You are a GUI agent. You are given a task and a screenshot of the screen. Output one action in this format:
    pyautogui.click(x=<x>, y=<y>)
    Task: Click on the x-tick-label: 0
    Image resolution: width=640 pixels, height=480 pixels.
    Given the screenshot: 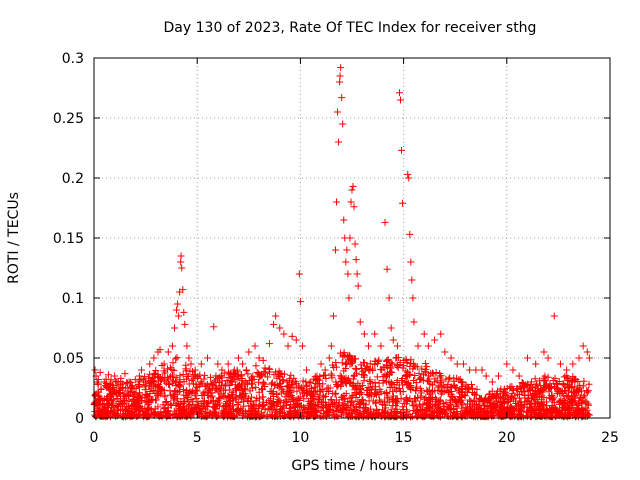 What is the action you would take?
    pyautogui.click(x=94, y=438)
    